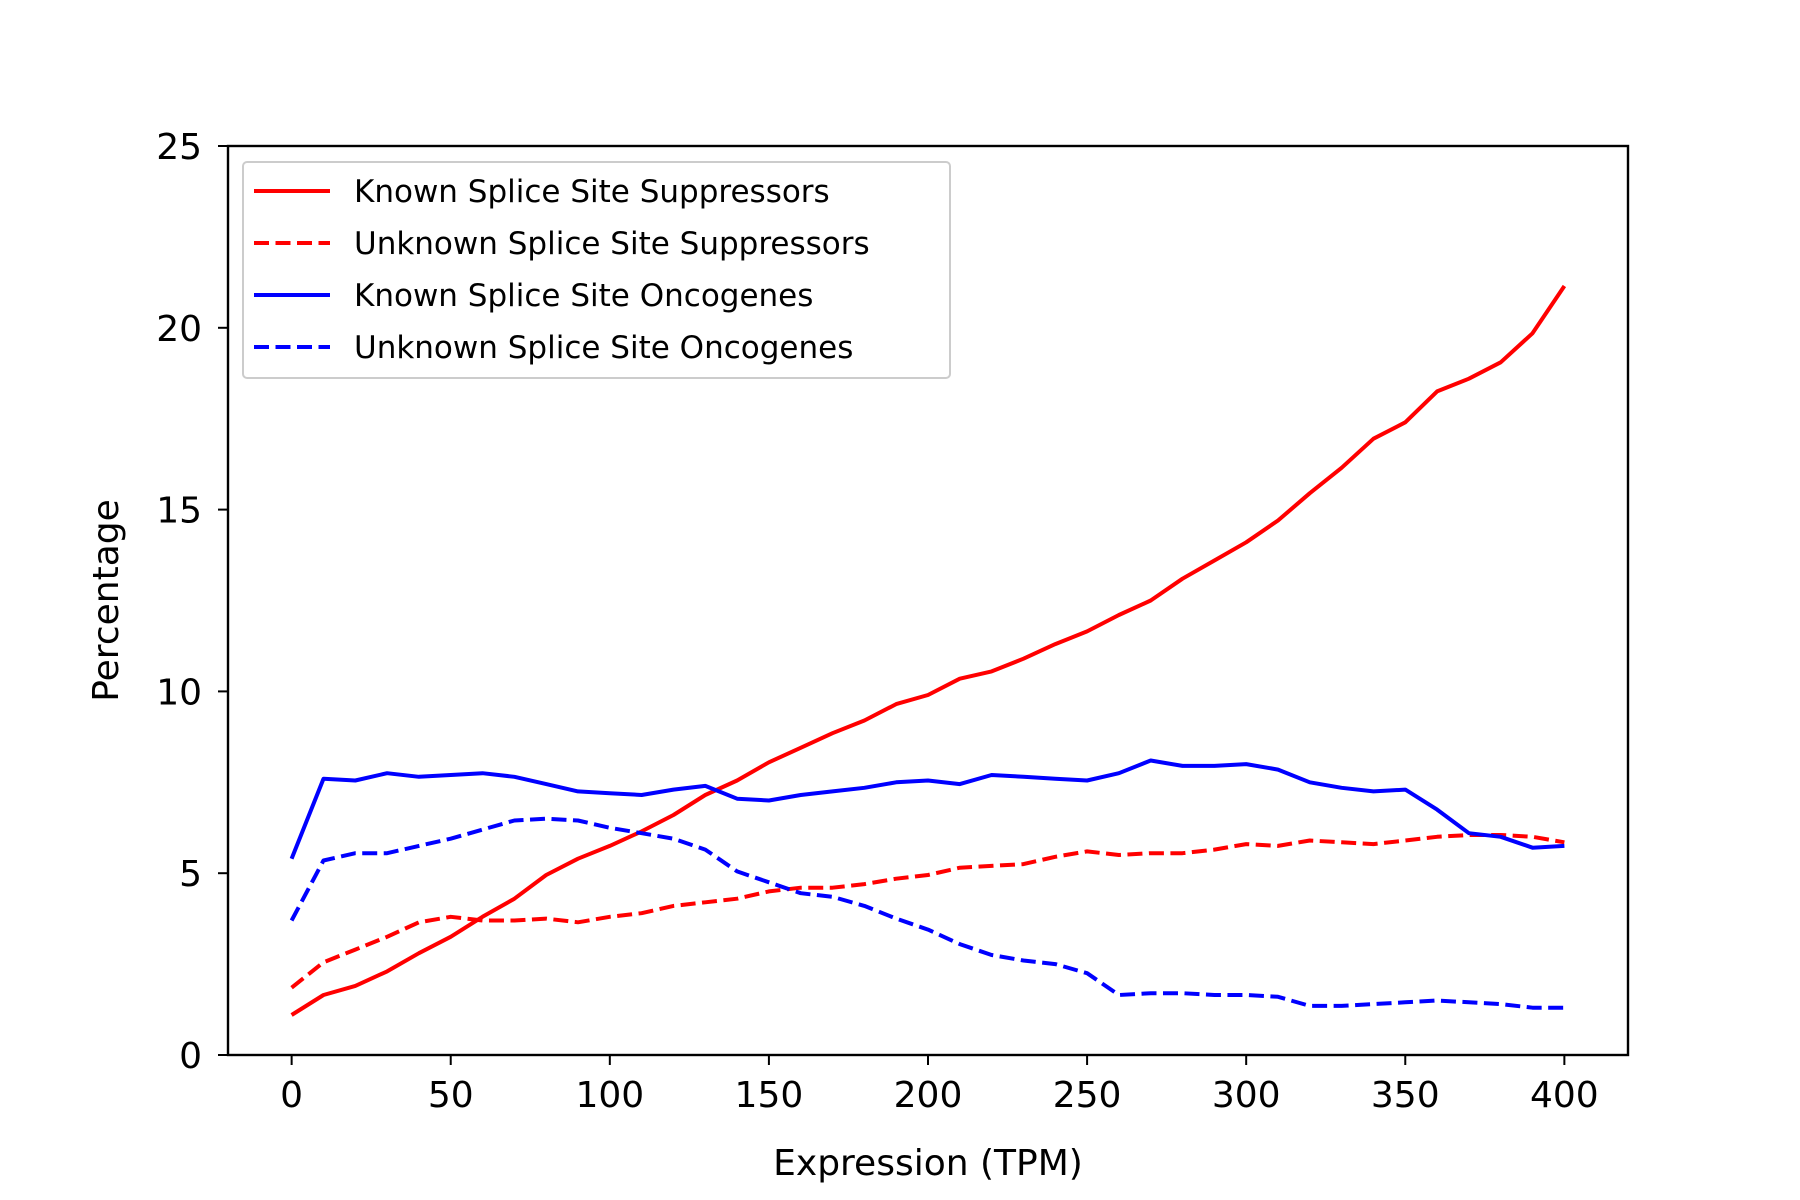  I want to click on legend-label-3: Known Splice Site Oncogenes, so click(583, 296).